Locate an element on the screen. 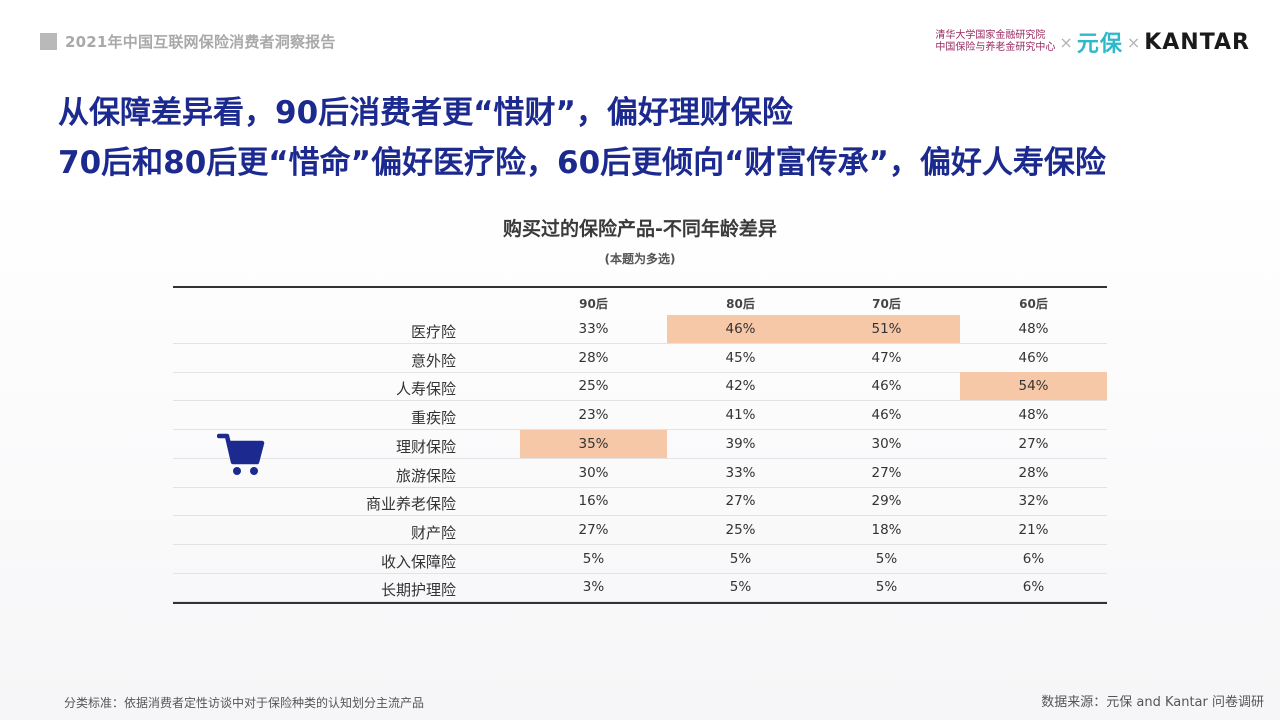  row-label: 人寿保险 is located at coordinates (425, 389).